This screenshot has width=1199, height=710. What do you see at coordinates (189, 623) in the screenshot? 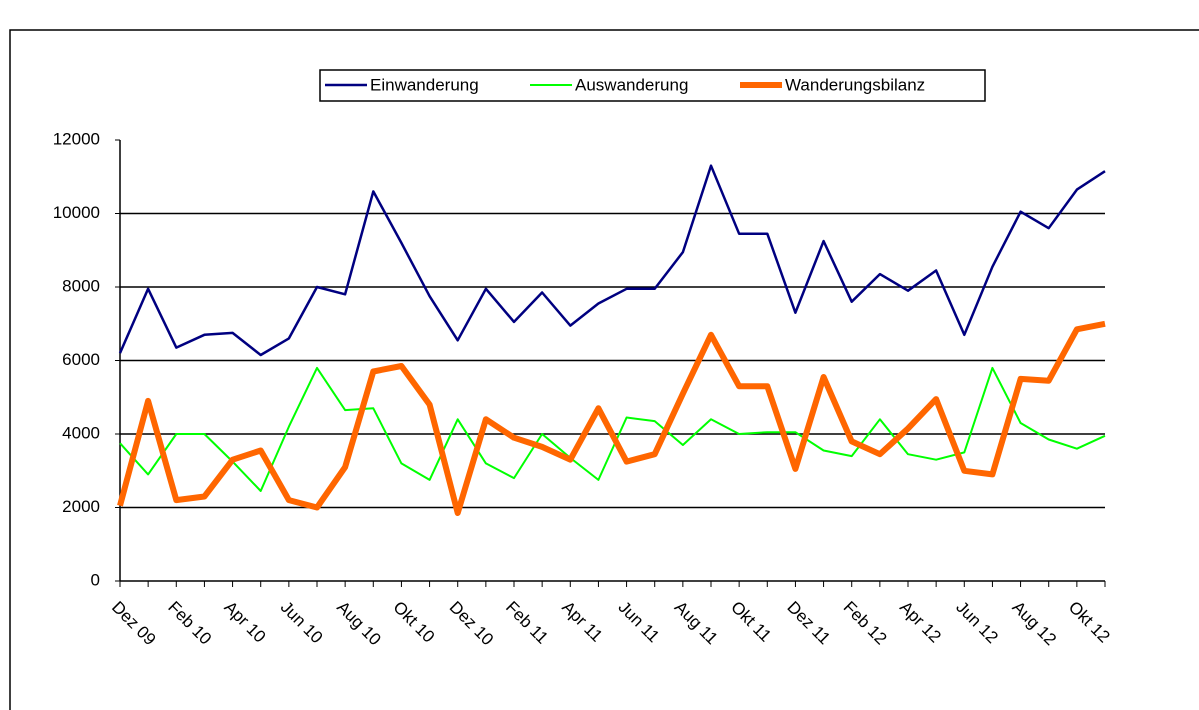
I see `x-tick-label: Feb 10` at bounding box center [189, 623].